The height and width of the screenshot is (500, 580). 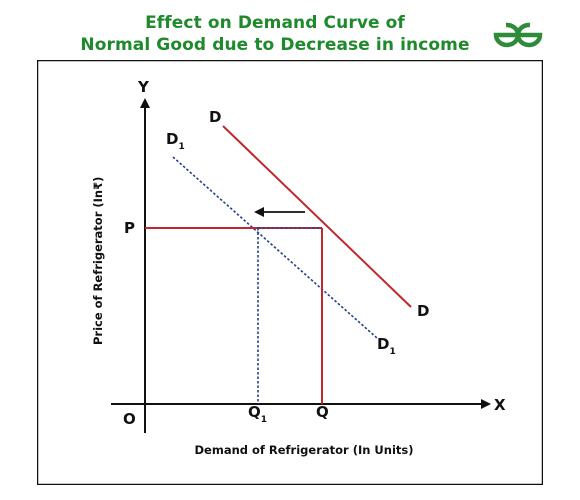 What do you see at coordinates (215, 117) in the screenshot?
I see `curve-original-label-top: D` at bounding box center [215, 117].